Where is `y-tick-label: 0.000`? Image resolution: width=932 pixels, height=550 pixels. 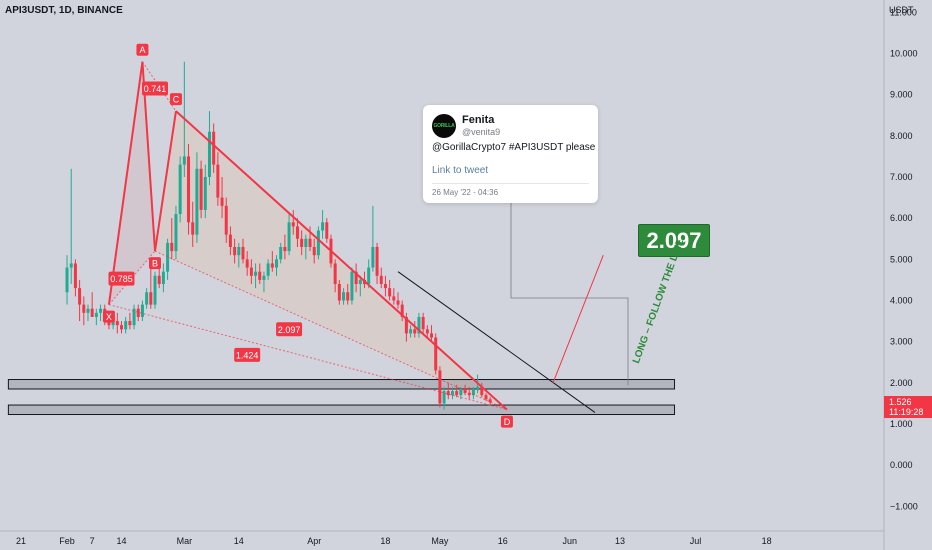
y-tick-label: 0.000 is located at coordinates (901, 465).